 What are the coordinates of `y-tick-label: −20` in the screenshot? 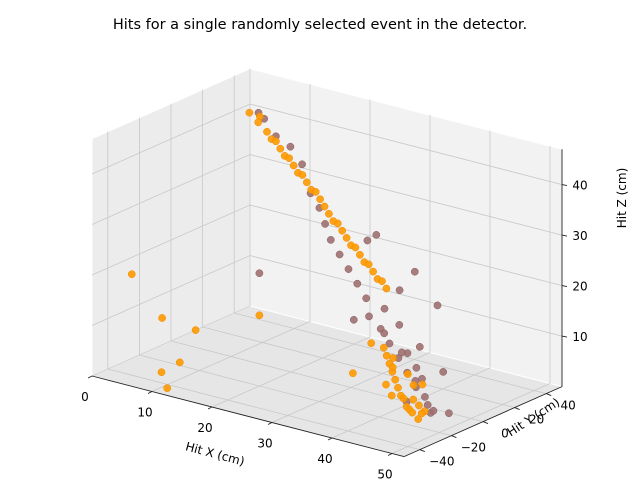 It's located at (473, 448).